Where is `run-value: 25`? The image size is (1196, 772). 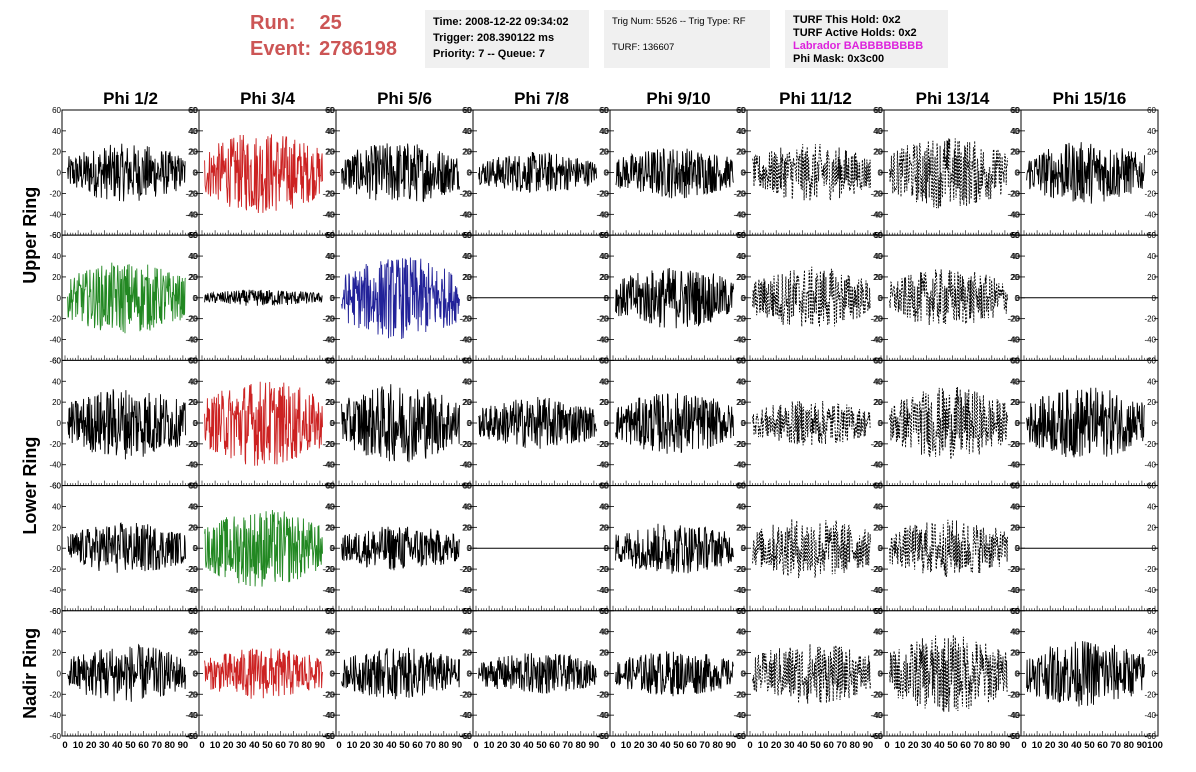
run-value: 25 is located at coordinates (330, 23).